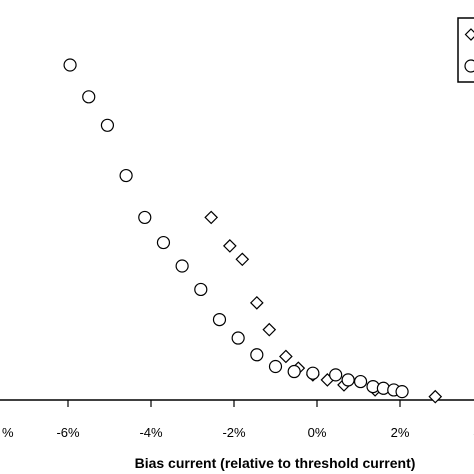 This screenshot has height=474, width=474. What do you see at coordinates (317, 432) in the screenshot?
I see `x-tick-label: 0%` at bounding box center [317, 432].